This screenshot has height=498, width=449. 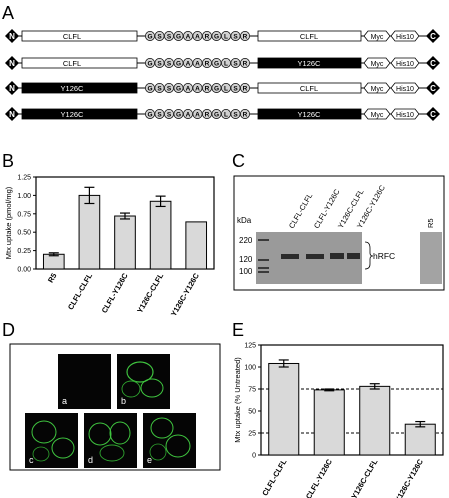 I want to click on c-terminus-marker, so click(x=433, y=63).